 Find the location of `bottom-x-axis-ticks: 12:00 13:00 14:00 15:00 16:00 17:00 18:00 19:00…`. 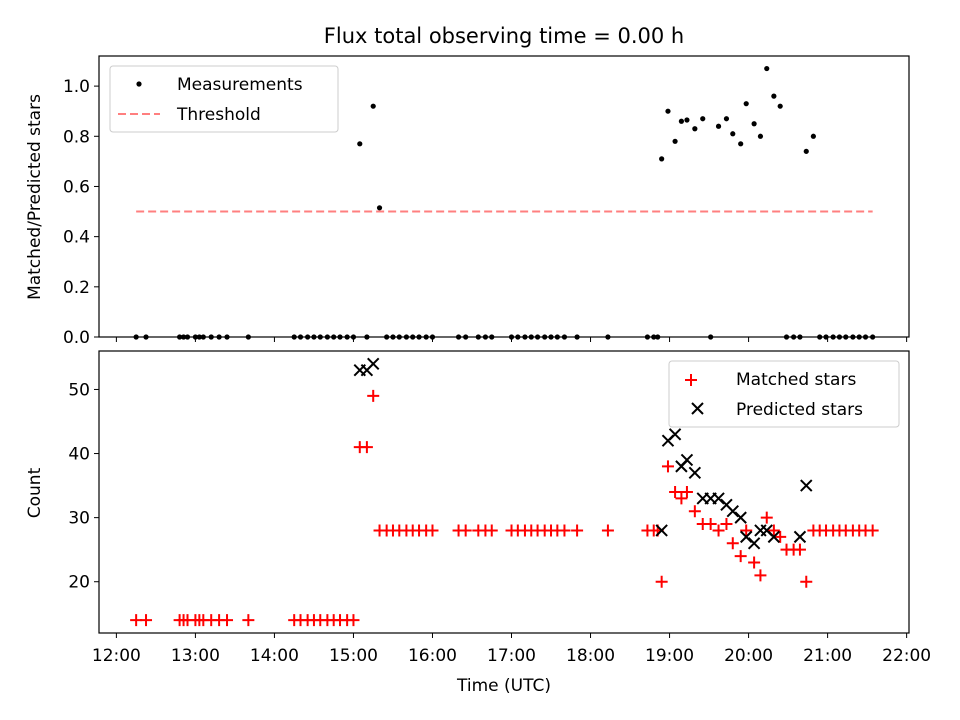

bottom-x-axis-ticks: 12:00 13:00 14:00 15:00 16:00 17:00 18:00 19:00… is located at coordinates (511, 649).